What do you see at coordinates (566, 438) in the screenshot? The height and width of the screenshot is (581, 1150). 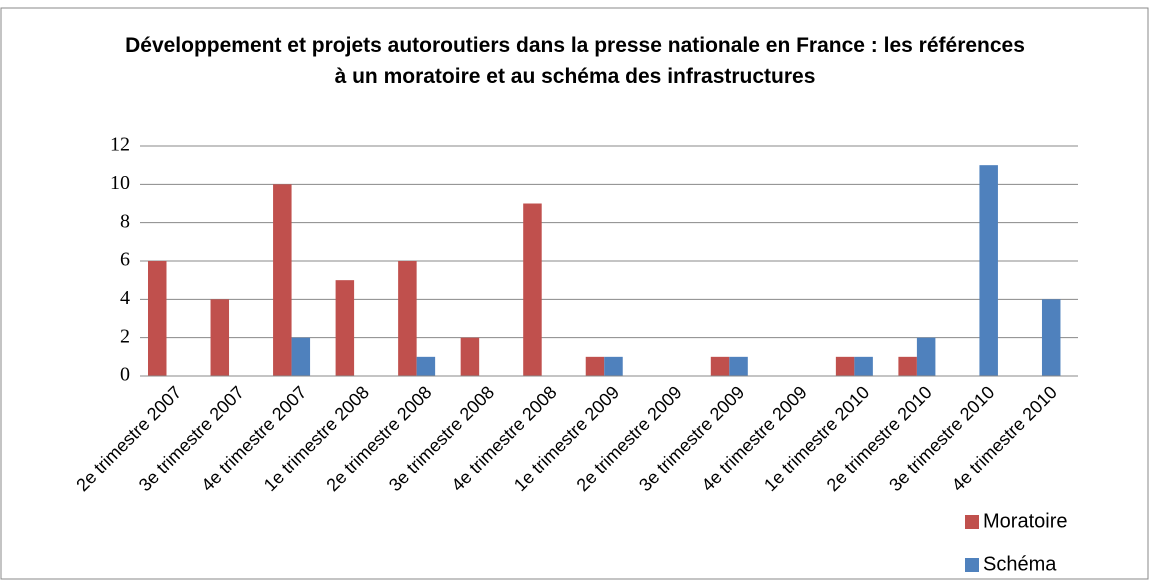 I see `x-tick-label: 1e trimestre 2009` at bounding box center [566, 438].